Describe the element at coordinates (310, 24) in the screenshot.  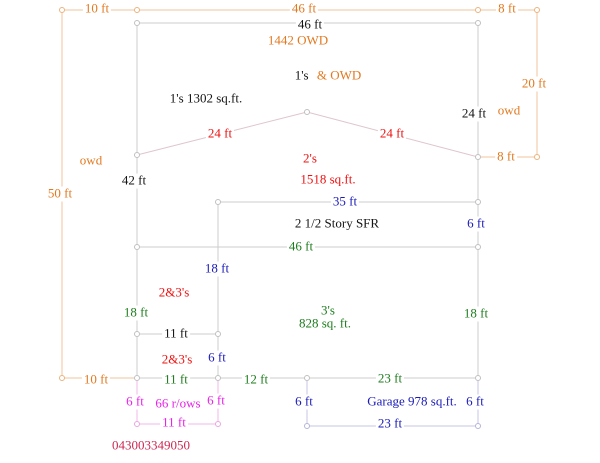
I see `building-top-dim: 46 ft` at that location.